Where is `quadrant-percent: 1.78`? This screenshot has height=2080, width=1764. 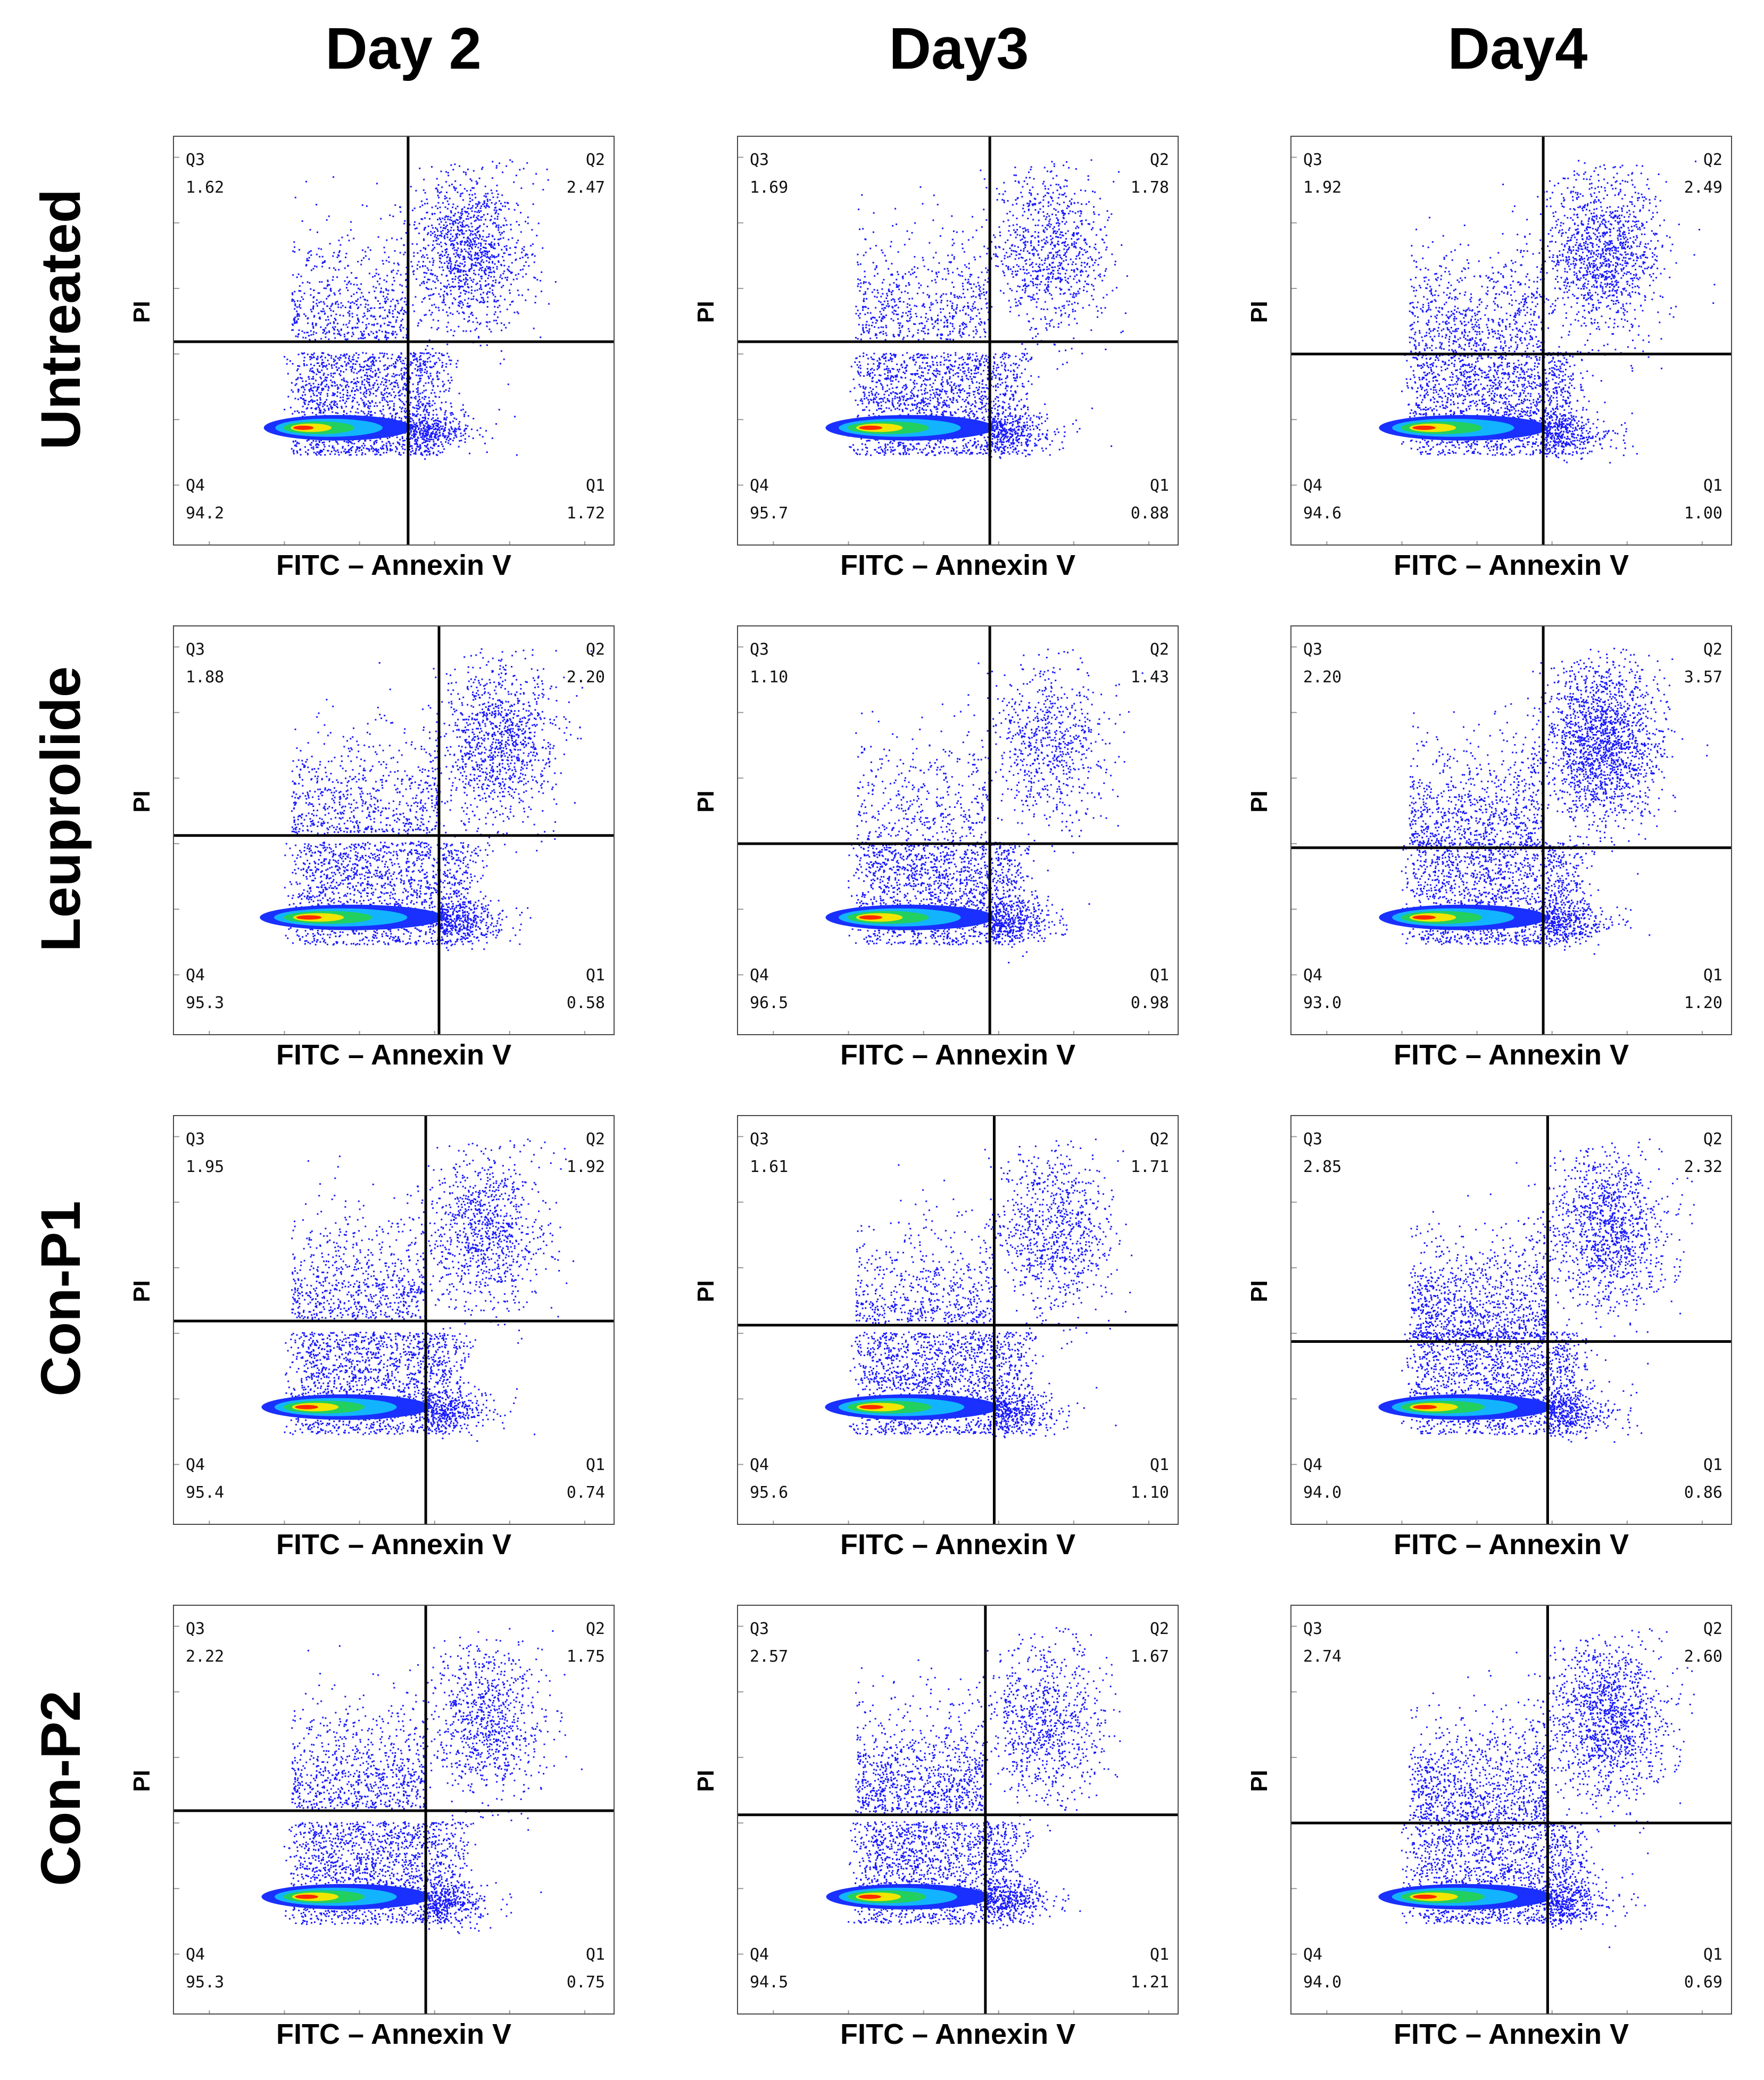 quadrant-percent: 1.78 is located at coordinates (1149, 188).